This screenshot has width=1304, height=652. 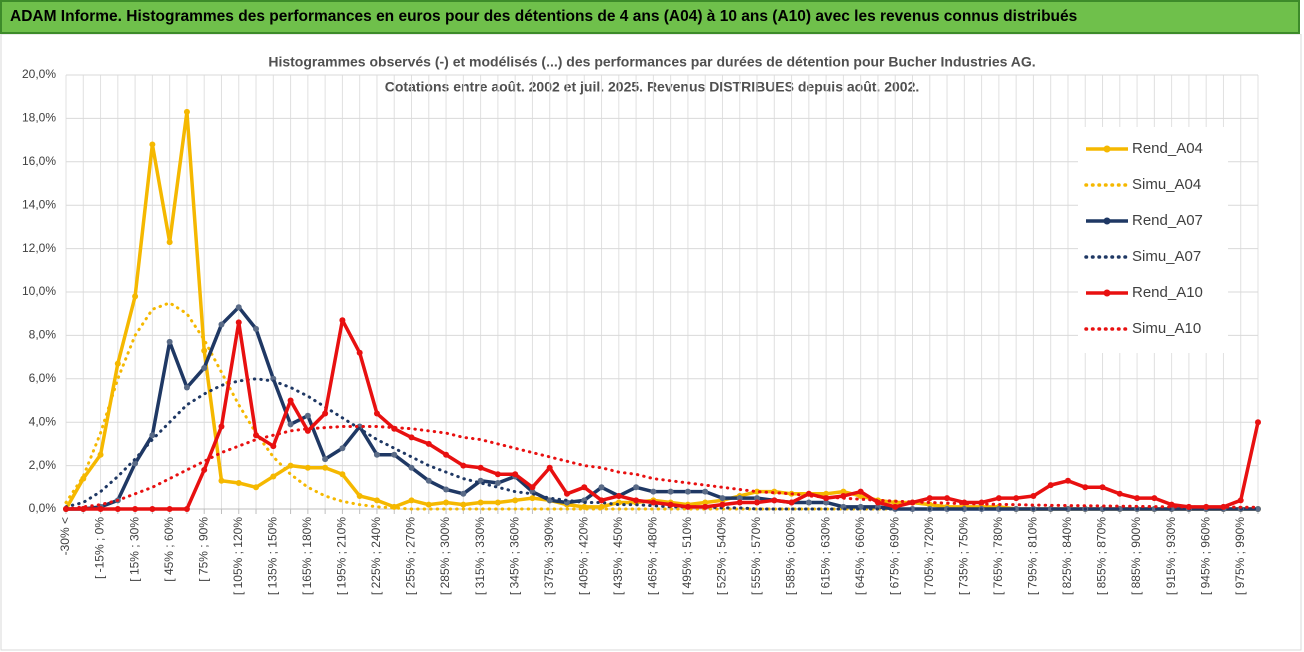 What do you see at coordinates (722, 556) in the screenshot?
I see `x-tick-label: [ 525% ; 540%` at bounding box center [722, 556].